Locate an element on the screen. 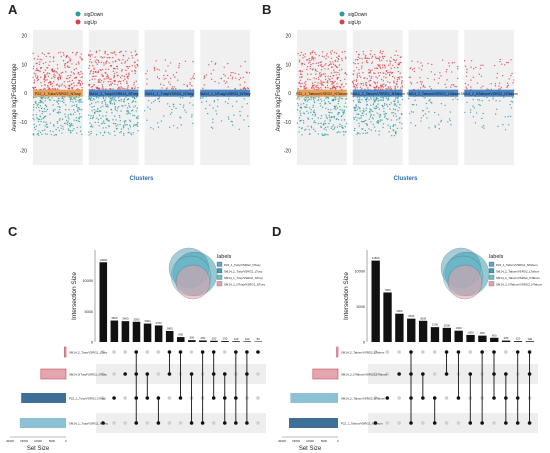 The height and width of the screenshot is (453, 550). intersection-bar-value: 3500 is located at coordinates (114, 318).